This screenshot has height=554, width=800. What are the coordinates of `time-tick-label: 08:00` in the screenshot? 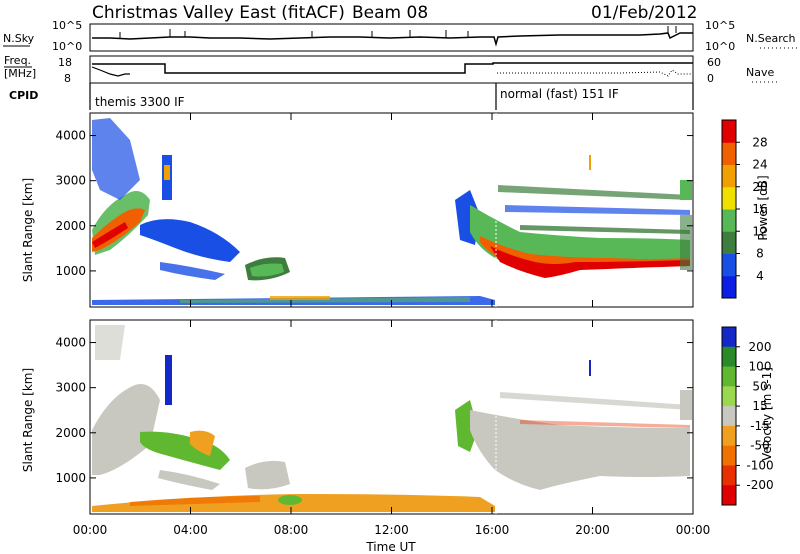 It's located at (291, 530).